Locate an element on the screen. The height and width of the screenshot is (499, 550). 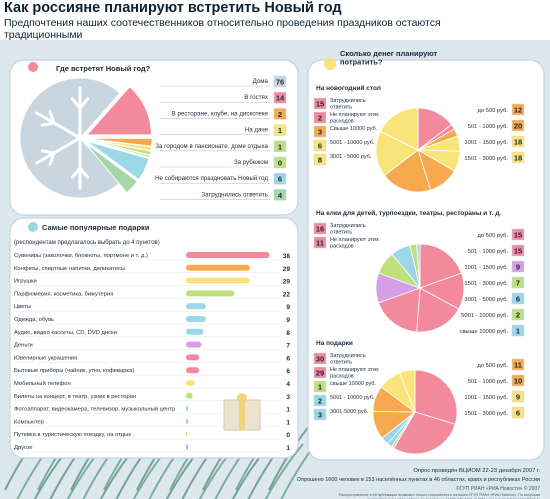
gift-value: 4 is located at coordinates (288, 384).